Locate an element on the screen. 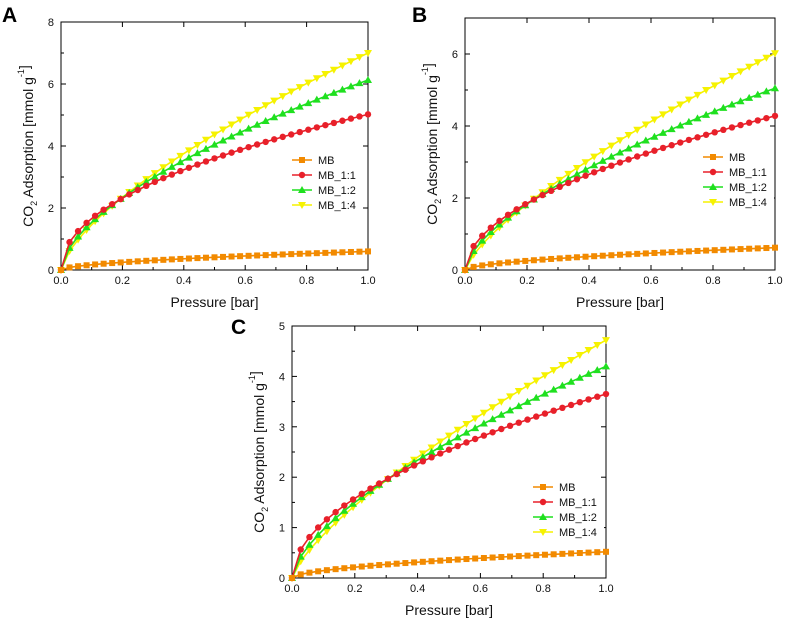 This screenshot has height=622, width=789. y-tick-label: 4 is located at coordinates (282, 377).